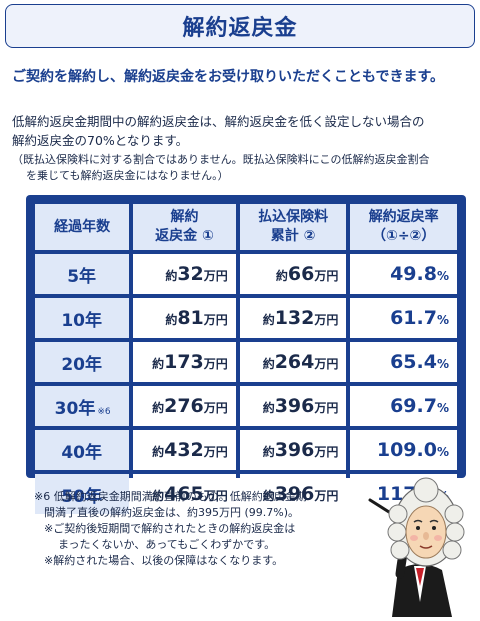  Describe the element at coordinates (190, 274) in the screenshot. I see `refund-value: 32` at that location.